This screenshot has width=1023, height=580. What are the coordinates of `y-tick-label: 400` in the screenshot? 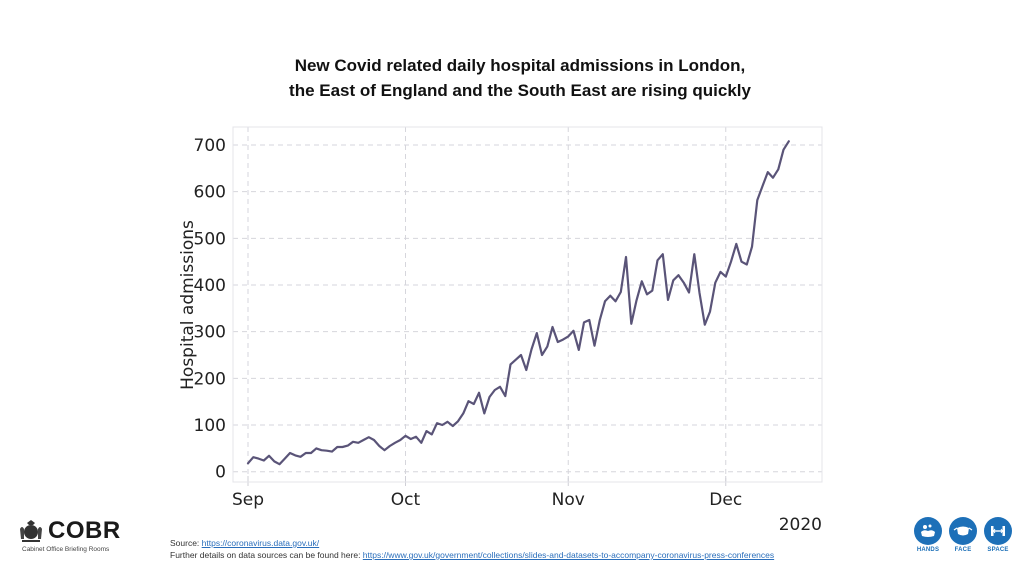 It's located at (210, 286).